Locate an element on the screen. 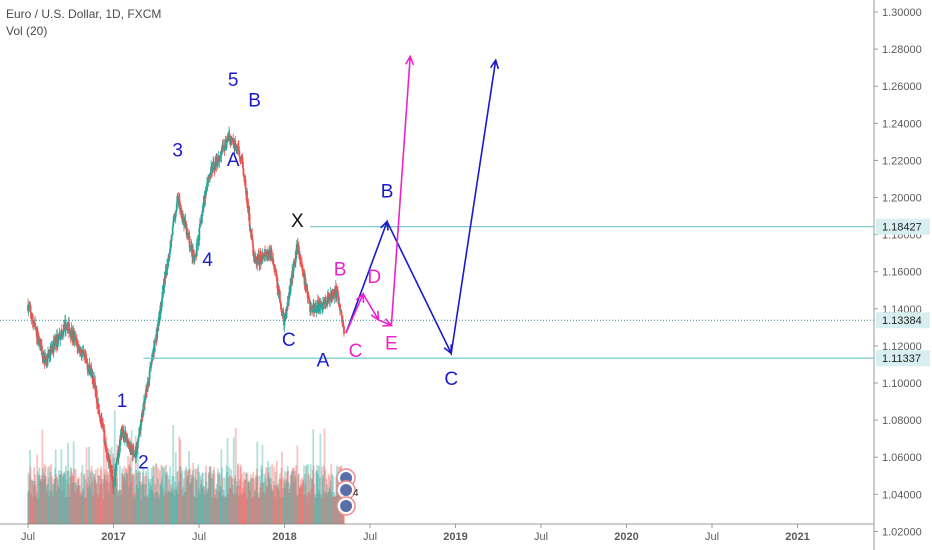  magenta-projection-path is located at coordinates (378, 195).